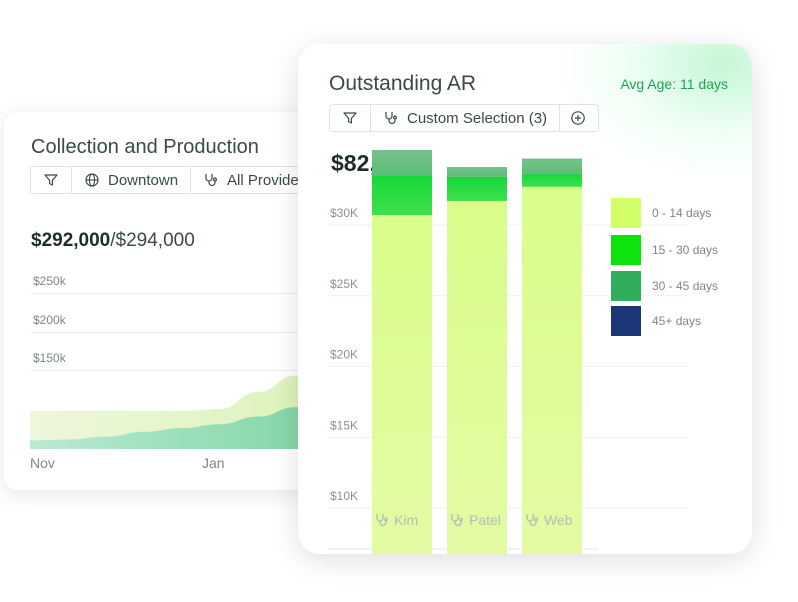 The width and height of the screenshot is (798, 602). Describe the element at coordinates (269, 180) in the screenshot. I see `provider-filter-label: All Providers` at that location.